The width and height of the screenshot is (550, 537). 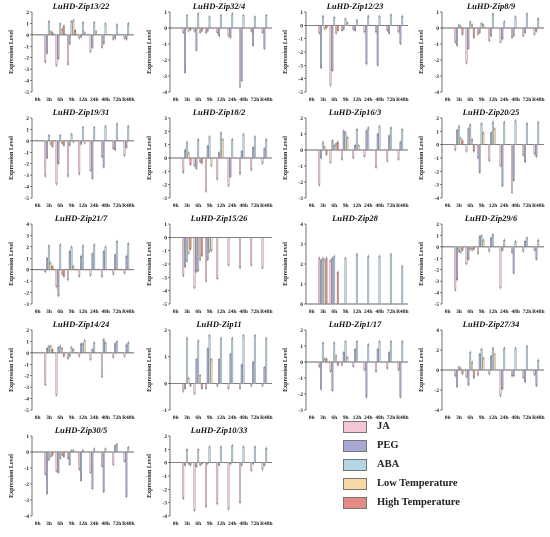 I want to click on chart-luhd-zip16-3-xtick-label: R48h, so click(x=402, y=206).